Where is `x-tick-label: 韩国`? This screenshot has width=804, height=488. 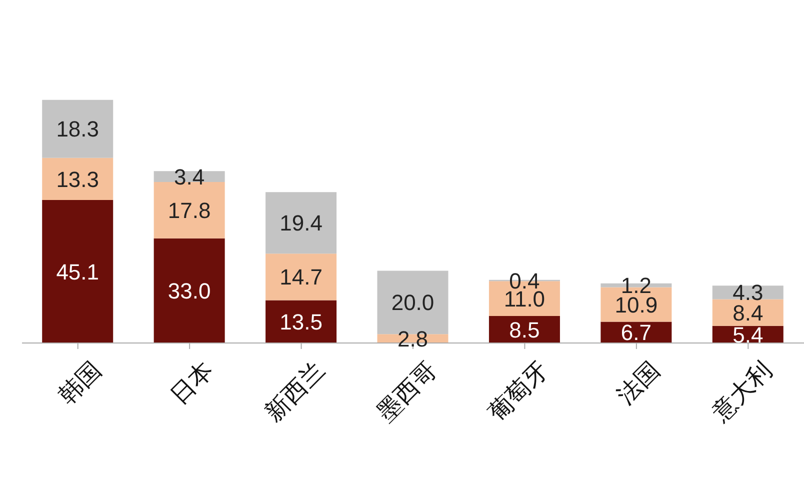
x-tick-label: 韩国 is located at coordinates (80, 383).